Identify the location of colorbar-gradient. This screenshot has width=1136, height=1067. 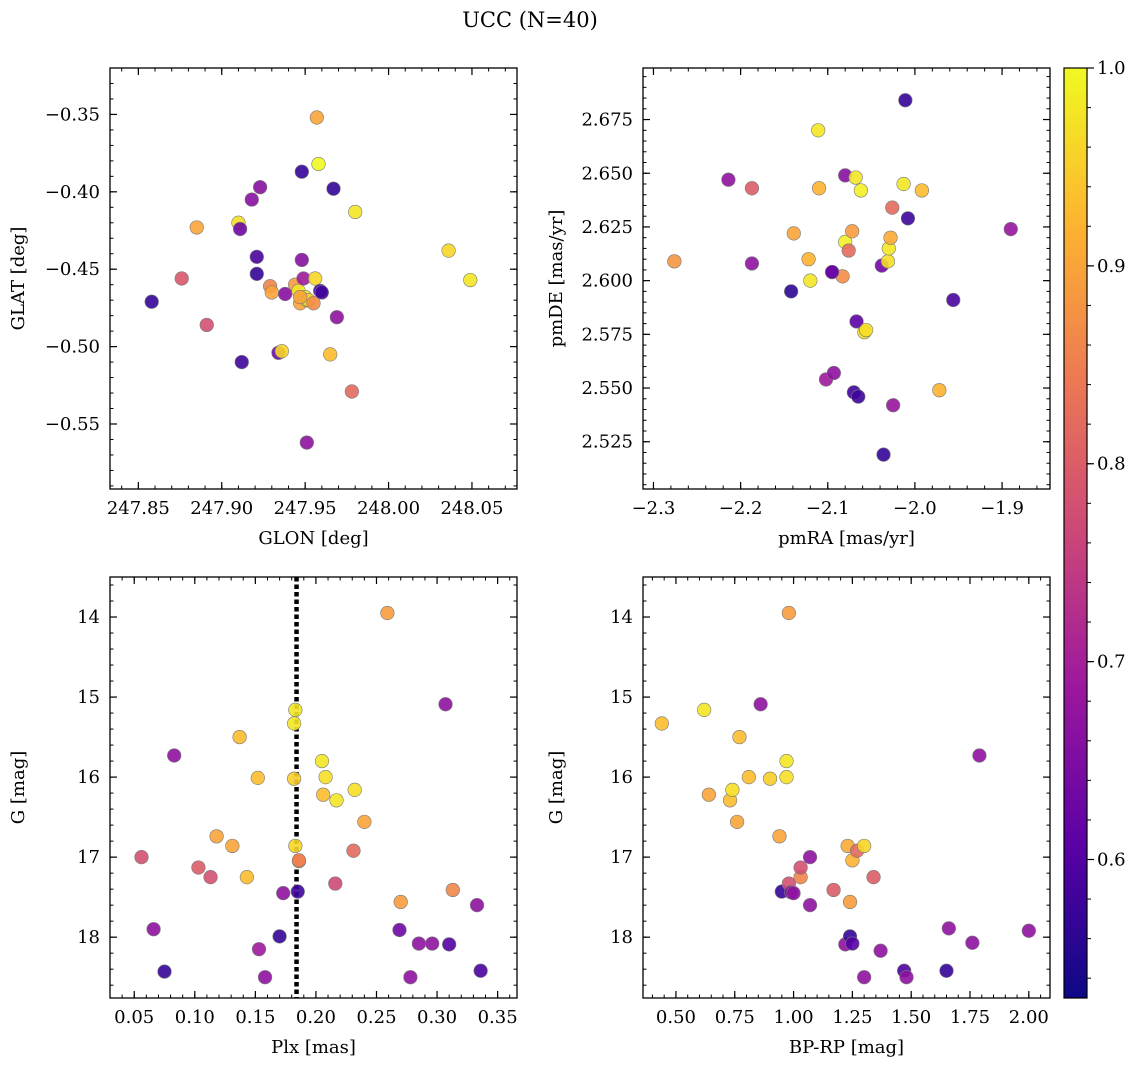
(1075, 533).